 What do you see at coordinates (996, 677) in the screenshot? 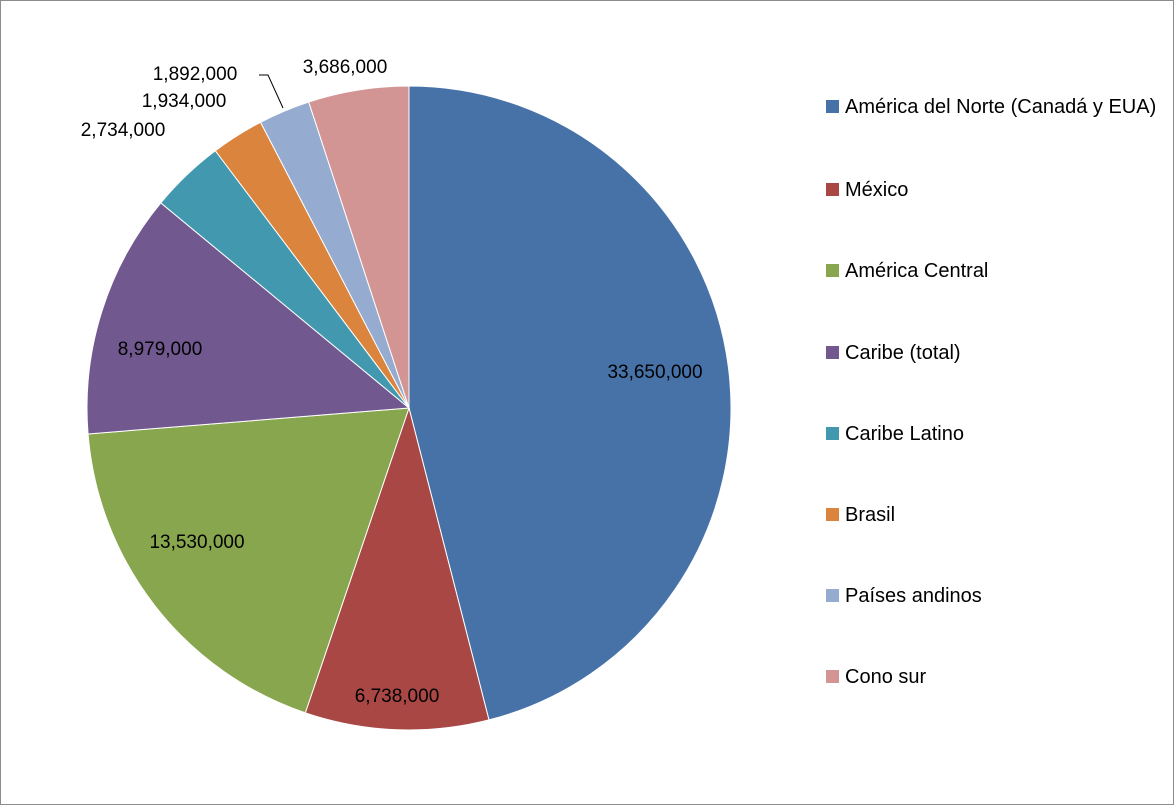
I see `legend-item: Cono sur` at bounding box center [996, 677].